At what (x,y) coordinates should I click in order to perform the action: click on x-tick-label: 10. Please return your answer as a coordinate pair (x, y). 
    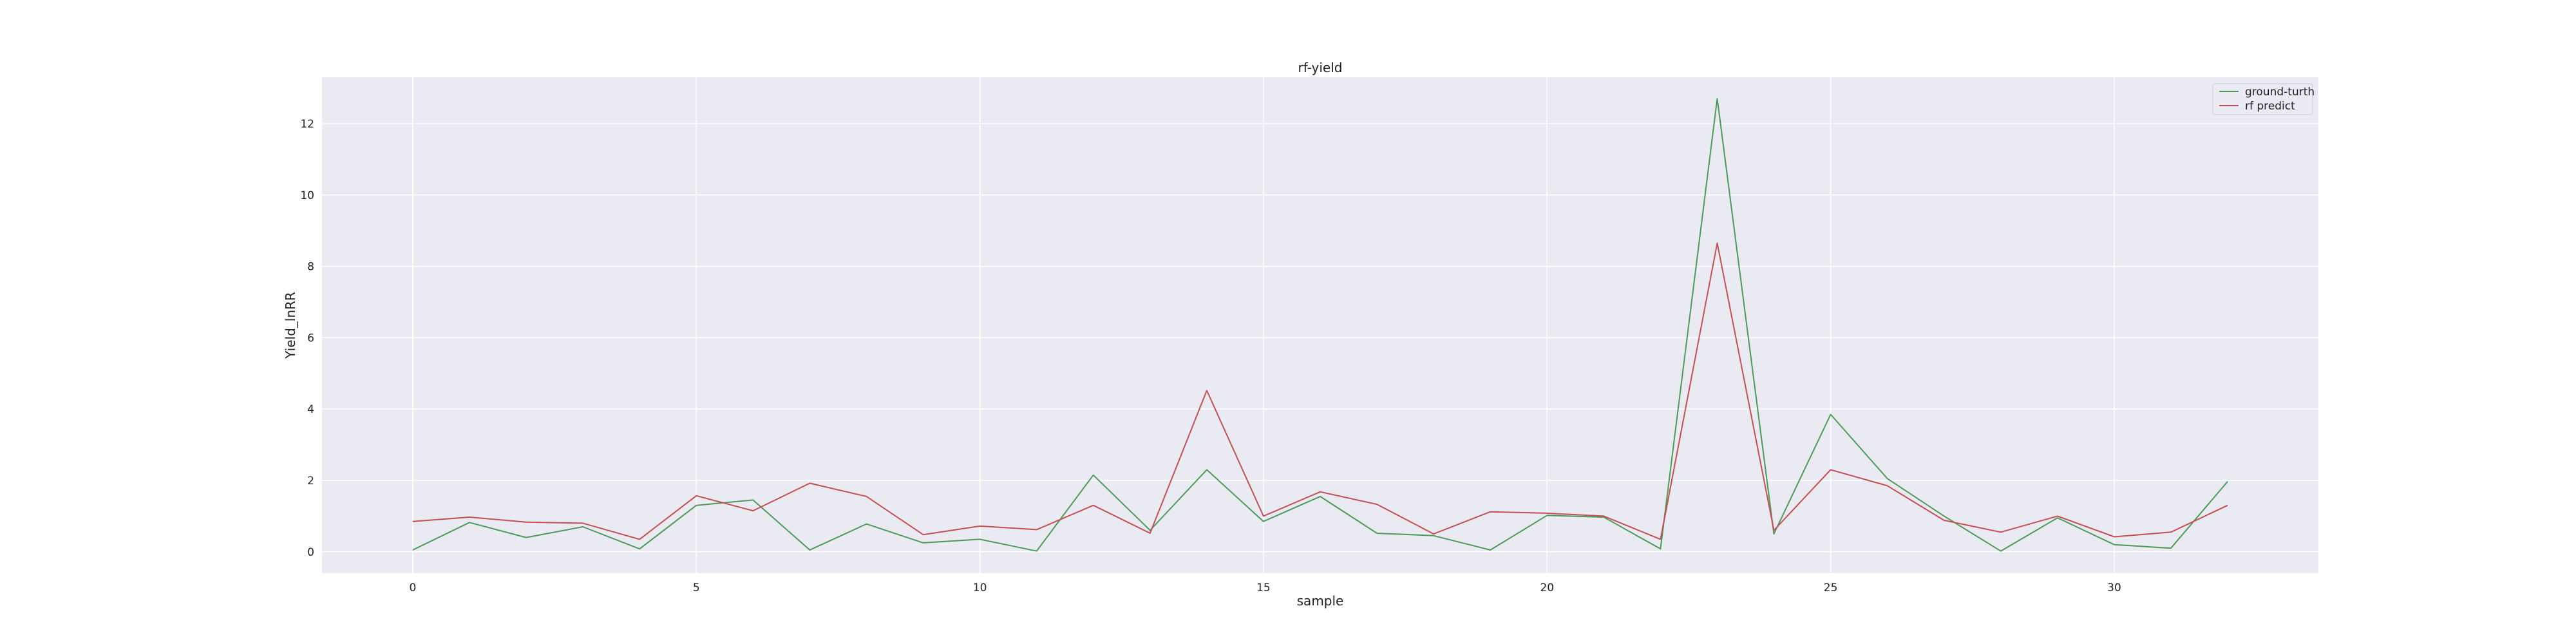
    Looking at the image, I should click on (980, 588).